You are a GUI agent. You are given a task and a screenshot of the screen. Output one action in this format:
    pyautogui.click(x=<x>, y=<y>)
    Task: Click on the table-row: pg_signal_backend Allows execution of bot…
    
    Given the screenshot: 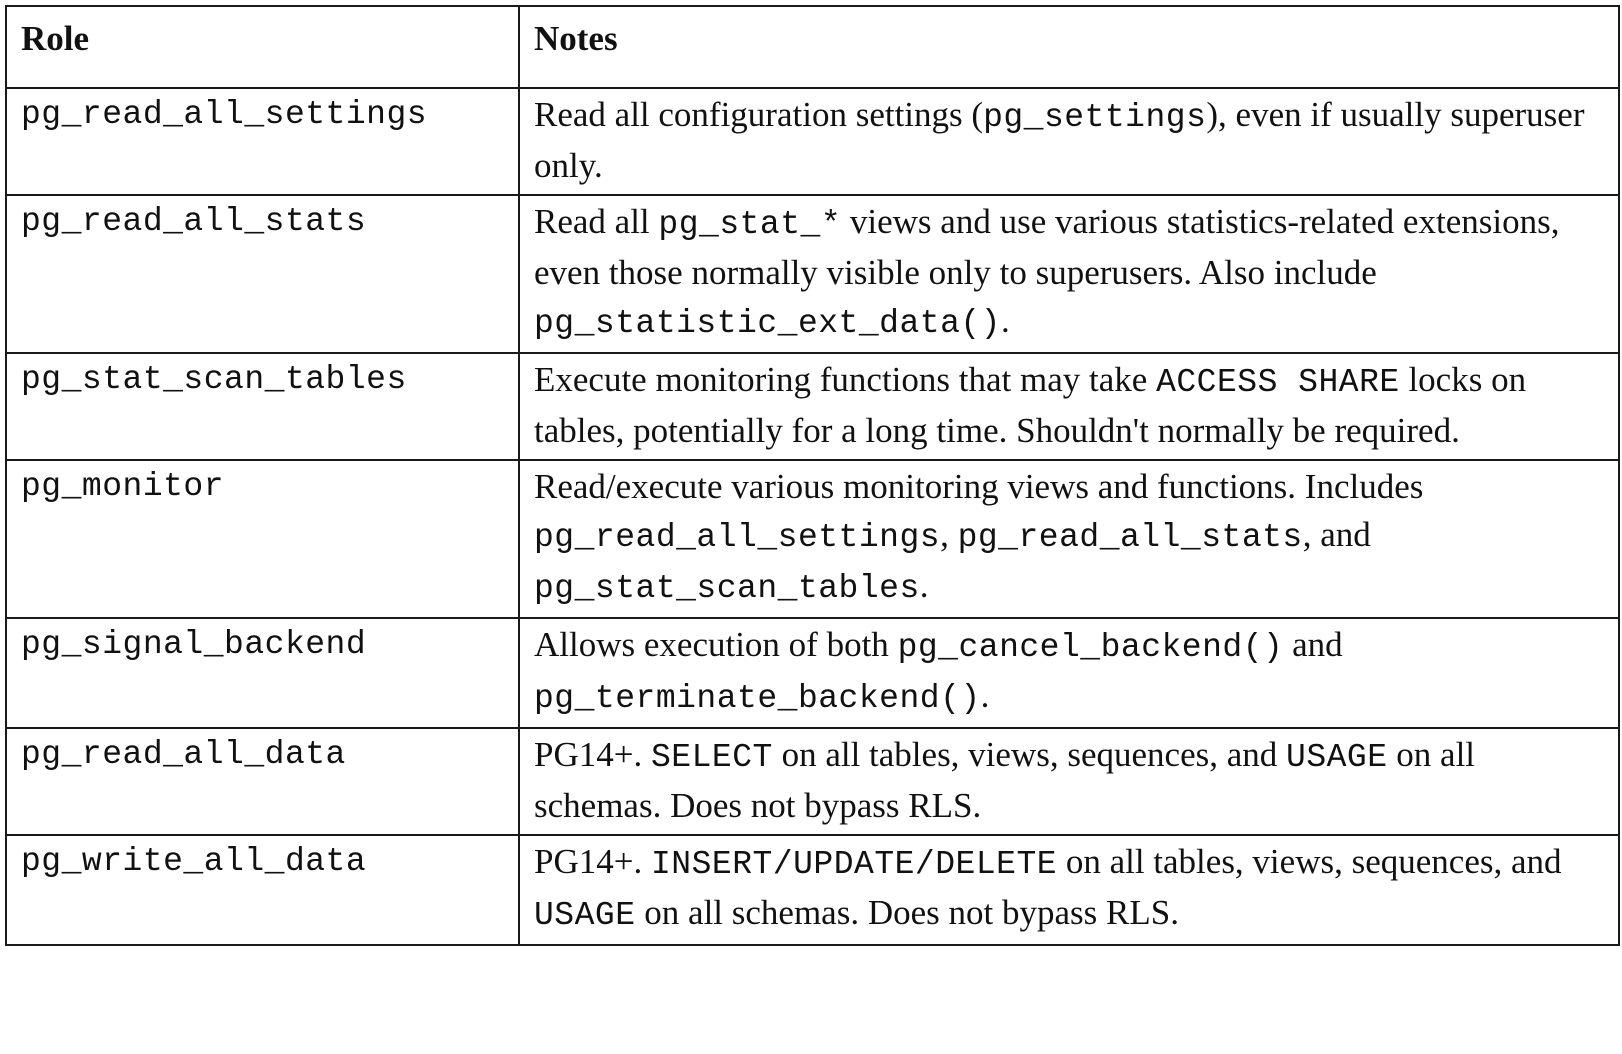 What is the action you would take?
    pyautogui.click(x=812, y=673)
    